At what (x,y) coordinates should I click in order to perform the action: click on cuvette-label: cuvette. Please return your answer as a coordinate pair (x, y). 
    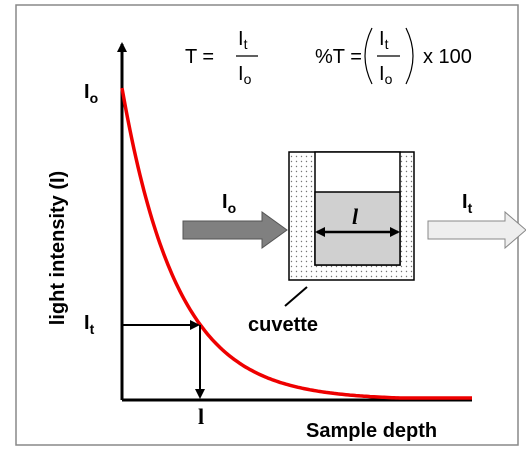
    Looking at the image, I should click on (283, 325).